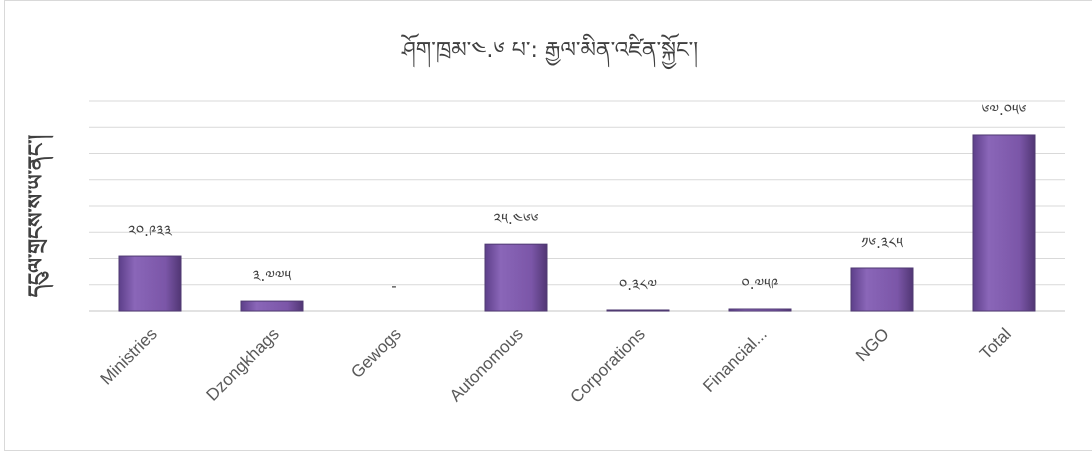 This screenshot has width=1092, height=452. What do you see at coordinates (129, 356) in the screenshot?
I see `x-tick-label: Ministries` at bounding box center [129, 356].